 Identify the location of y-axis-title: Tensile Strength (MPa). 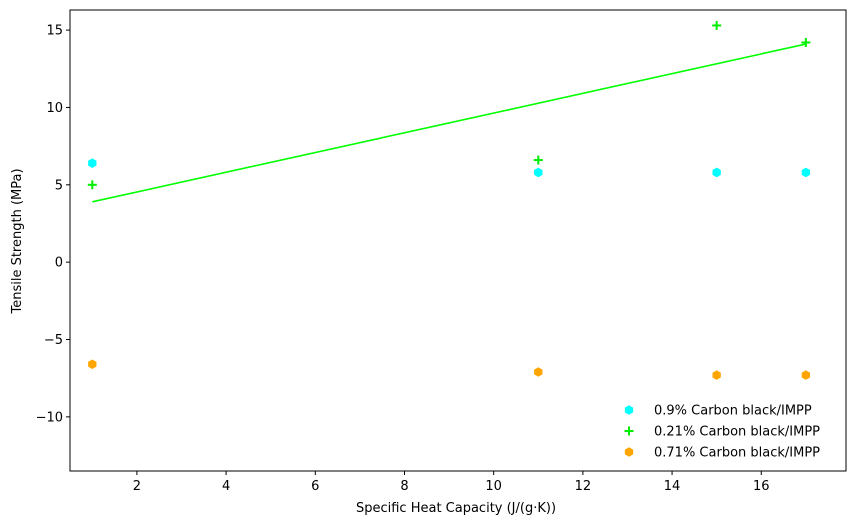
(17, 241).